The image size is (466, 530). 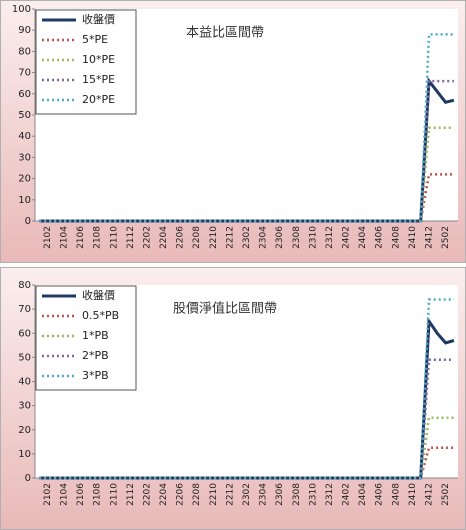 I want to click on legend-label: 1*PB, so click(x=95, y=335).